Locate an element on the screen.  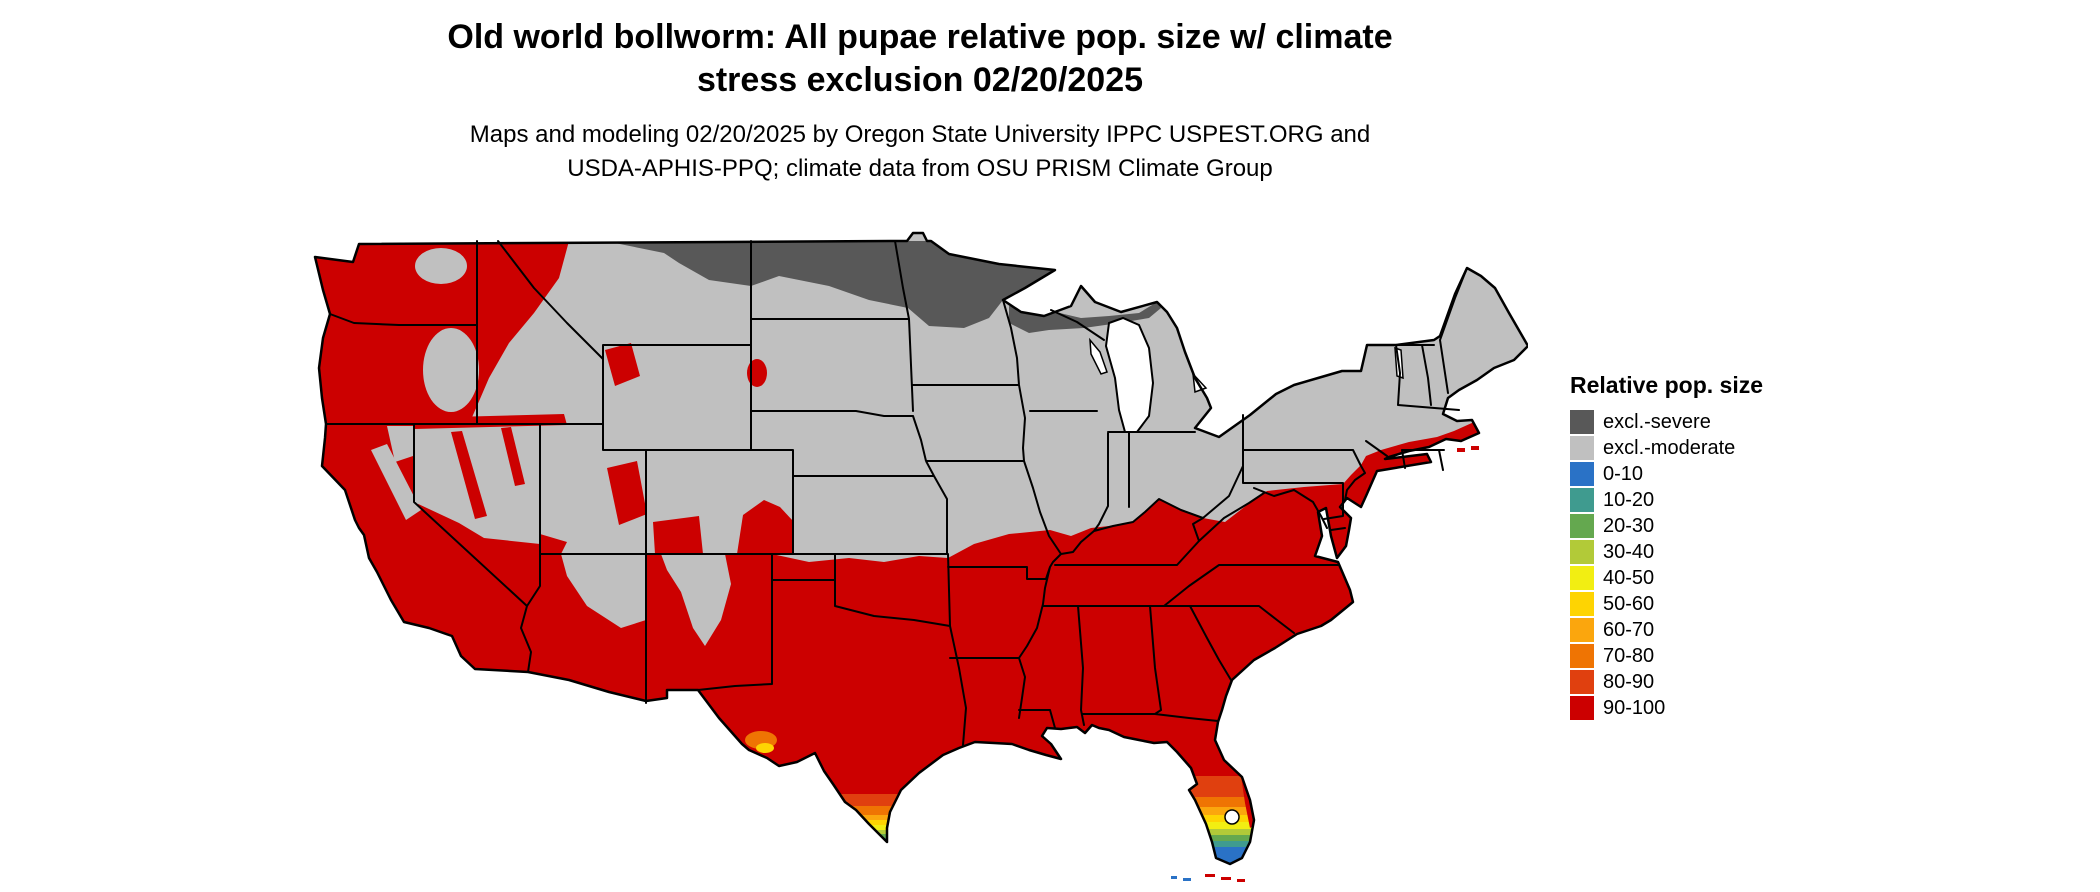
figure-title-line2: stress exclusion 02/20/2025 is located at coordinates (920, 79).